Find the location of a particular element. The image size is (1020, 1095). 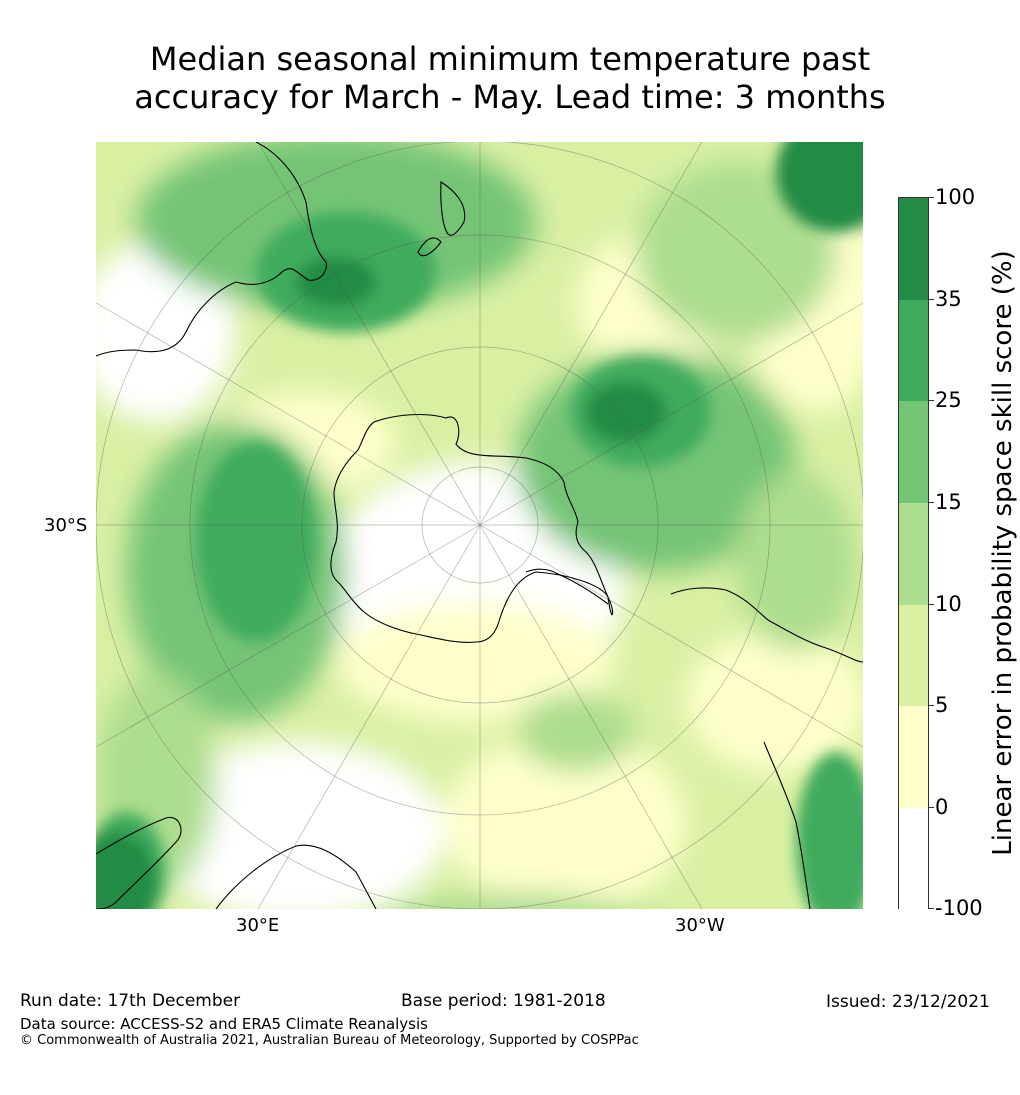

issued-date: Issued: 23/12/2021 is located at coordinates (908, 1002).